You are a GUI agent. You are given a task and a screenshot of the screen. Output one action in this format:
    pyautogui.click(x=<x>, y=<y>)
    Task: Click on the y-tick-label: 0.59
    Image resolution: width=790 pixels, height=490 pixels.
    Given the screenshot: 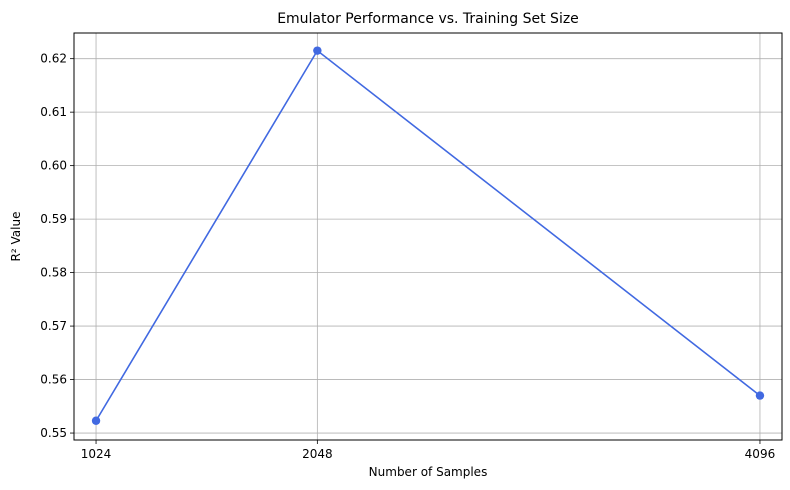 What is the action you would take?
    pyautogui.click(x=53, y=219)
    